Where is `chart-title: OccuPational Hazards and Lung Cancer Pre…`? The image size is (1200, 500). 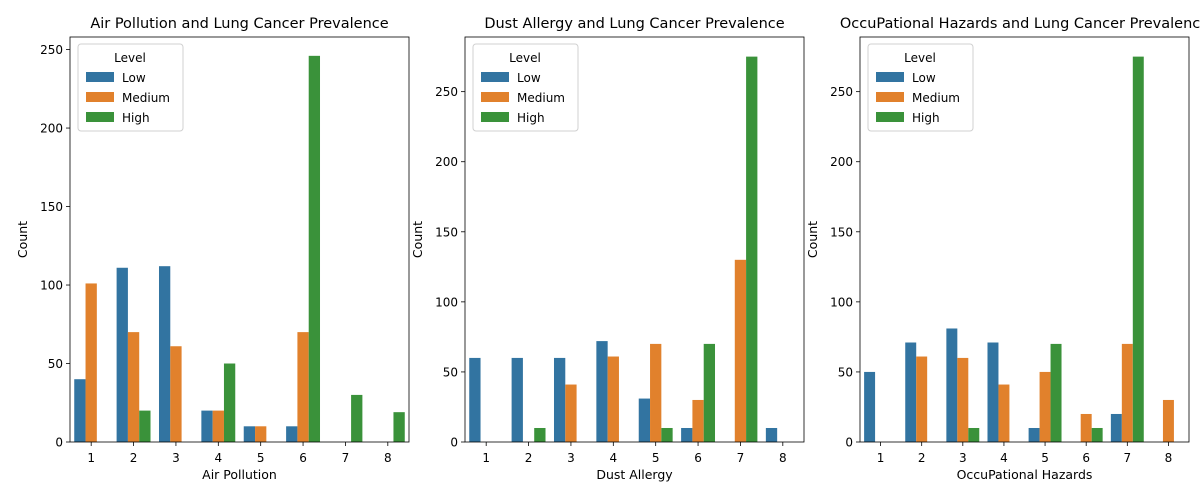 chart-title: OccuPational Hazards and Lung Cancer Pre… is located at coordinates (1020, 24).